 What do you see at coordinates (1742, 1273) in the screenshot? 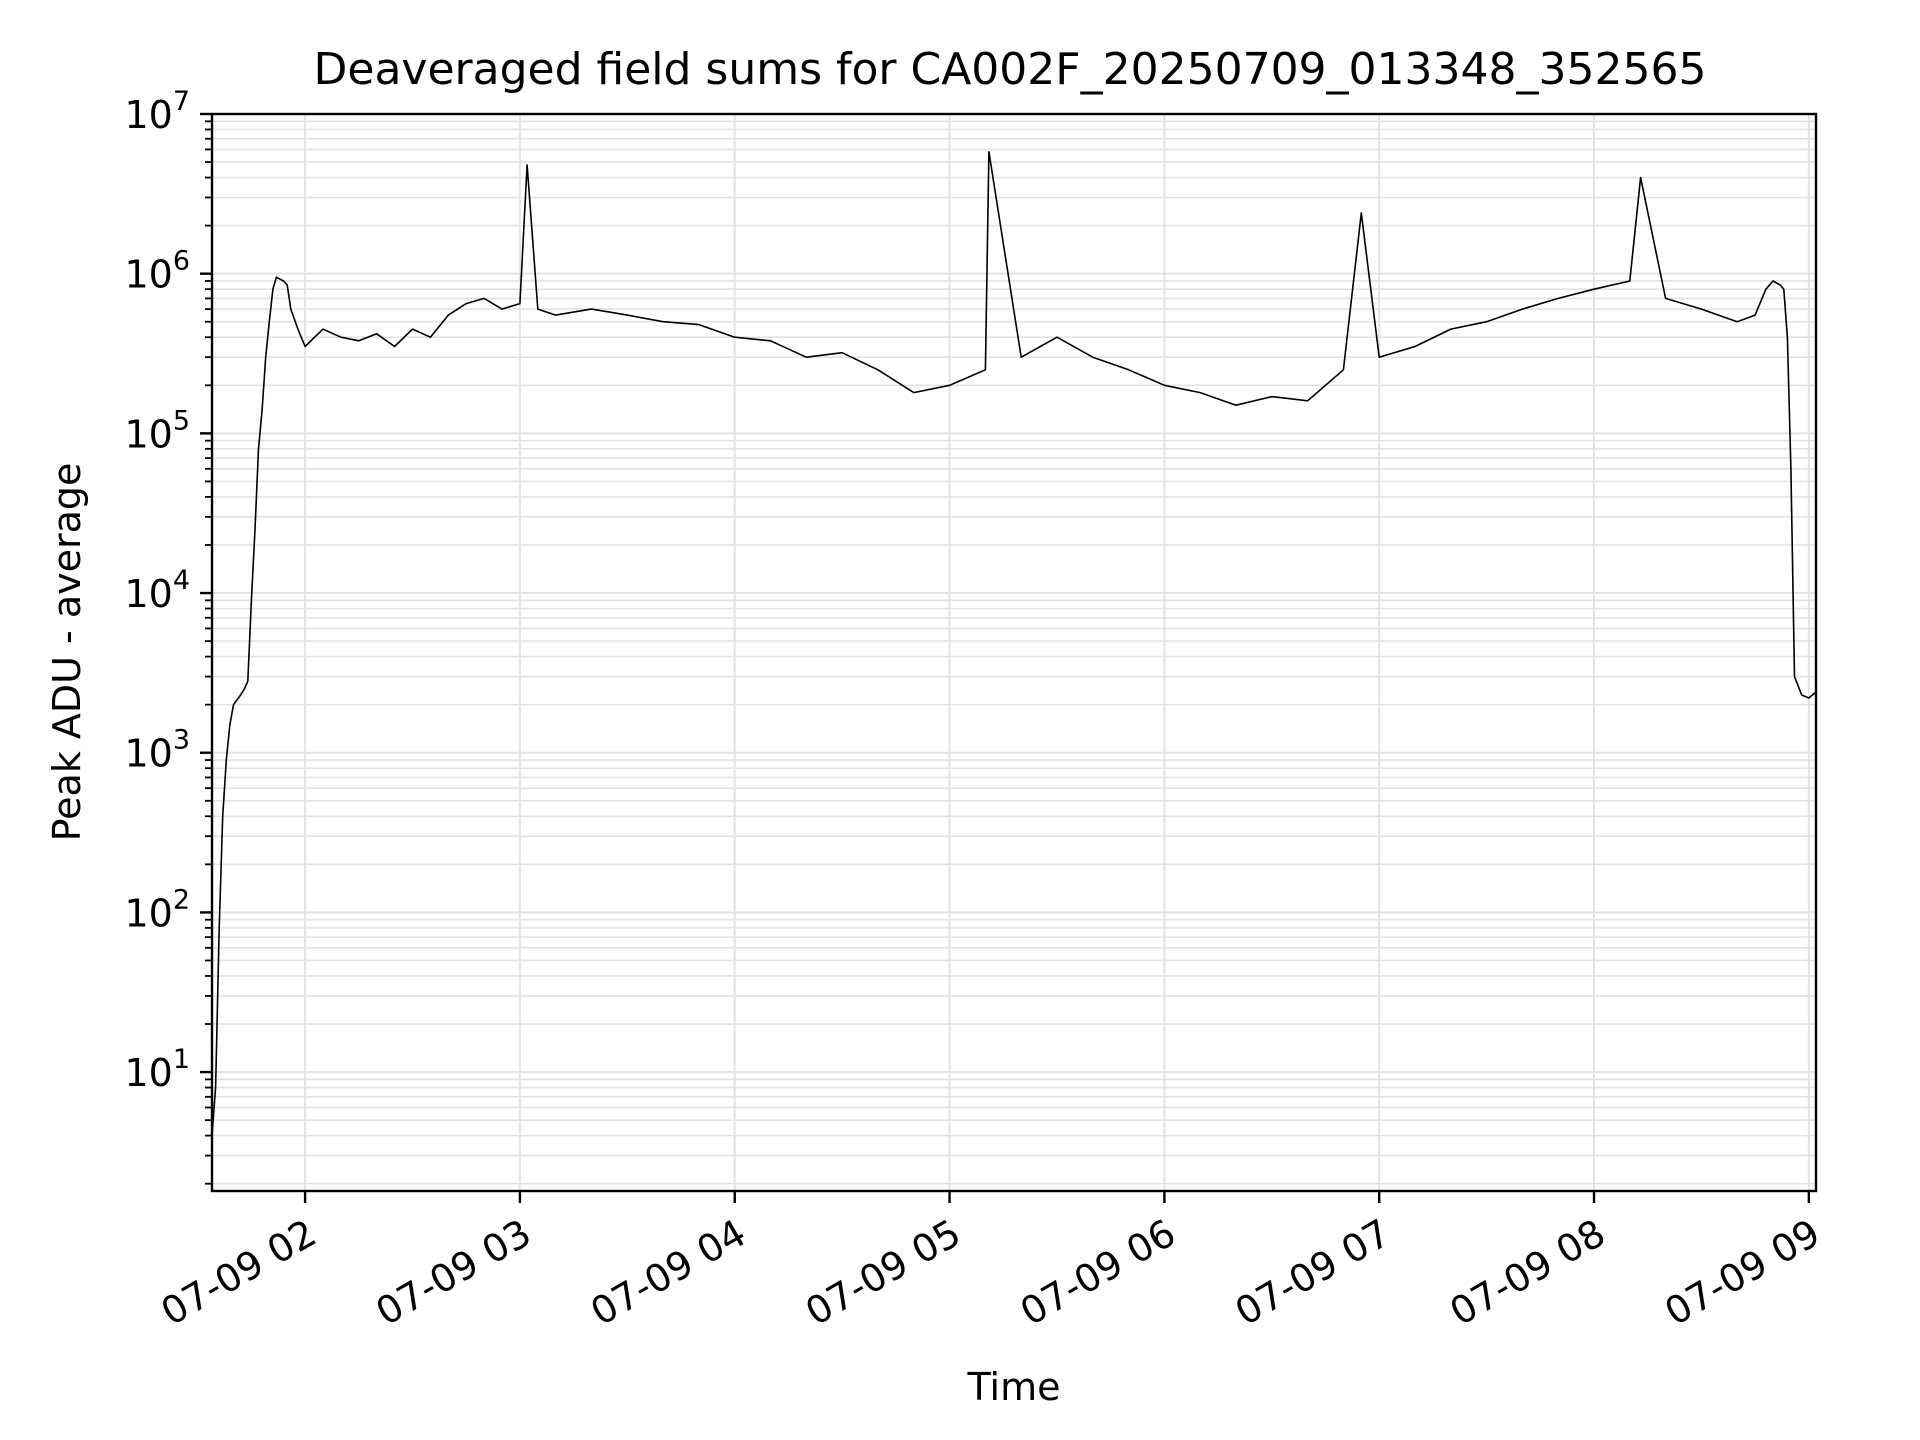
I see `x-tick-label: 07-09 09` at bounding box center [1742, 1273].